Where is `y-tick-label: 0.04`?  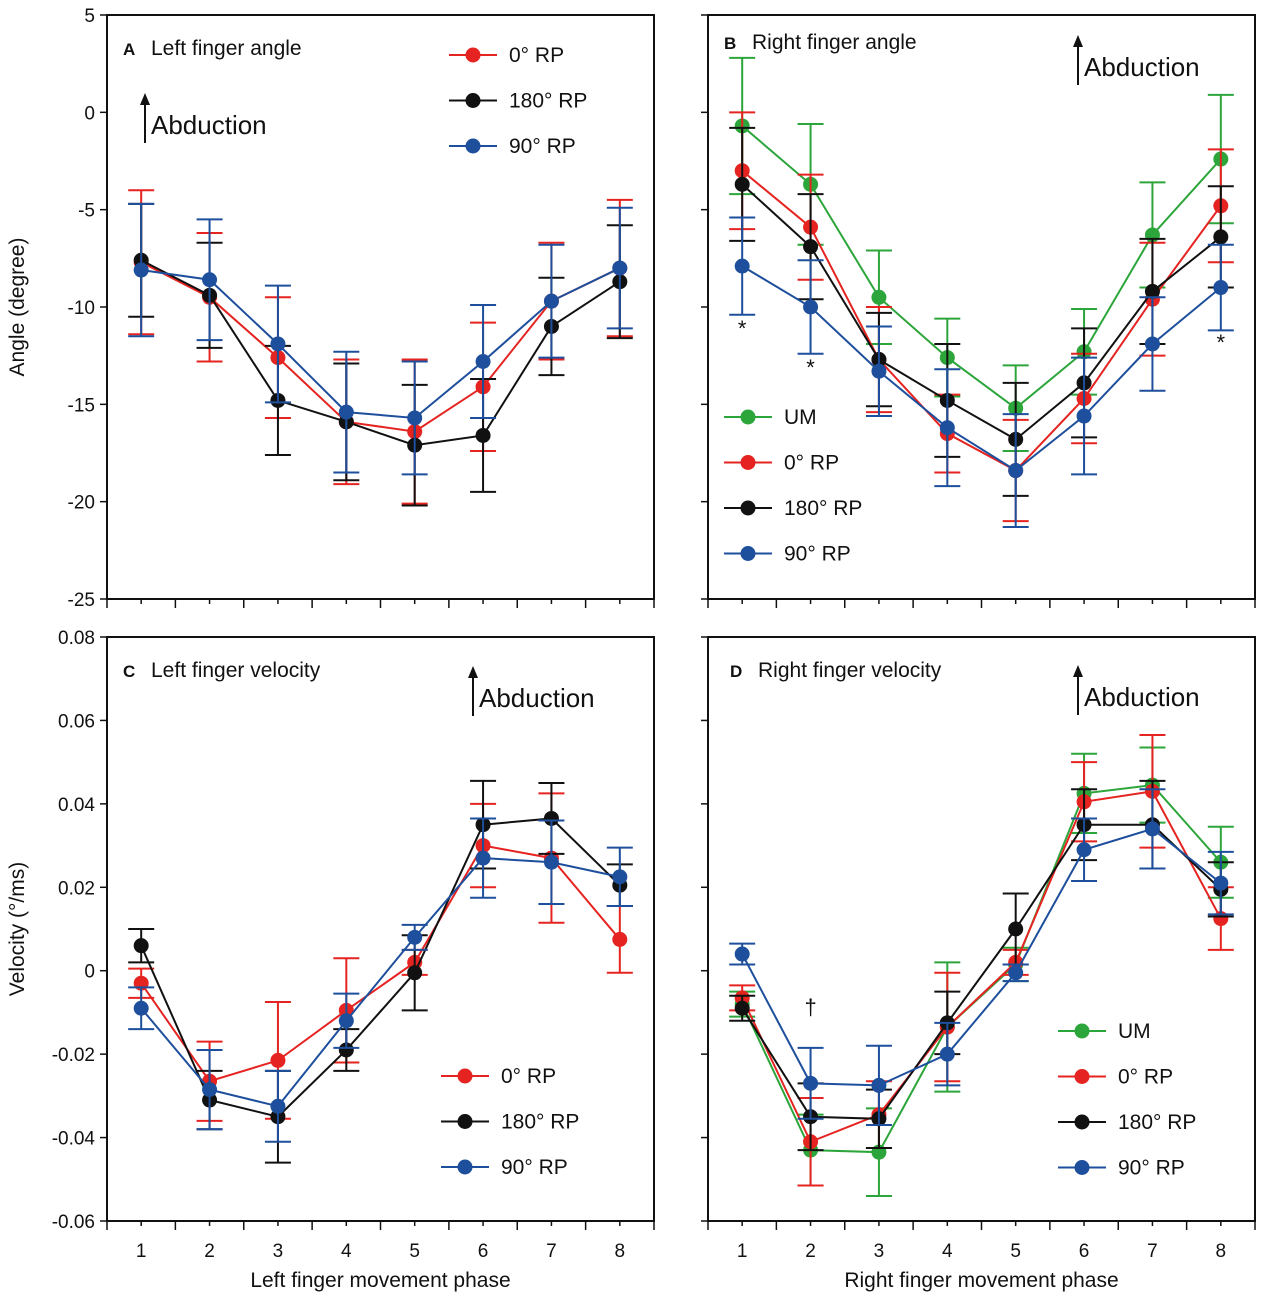
y-tick-label: 0.04 is located at coordinates (76, 805).